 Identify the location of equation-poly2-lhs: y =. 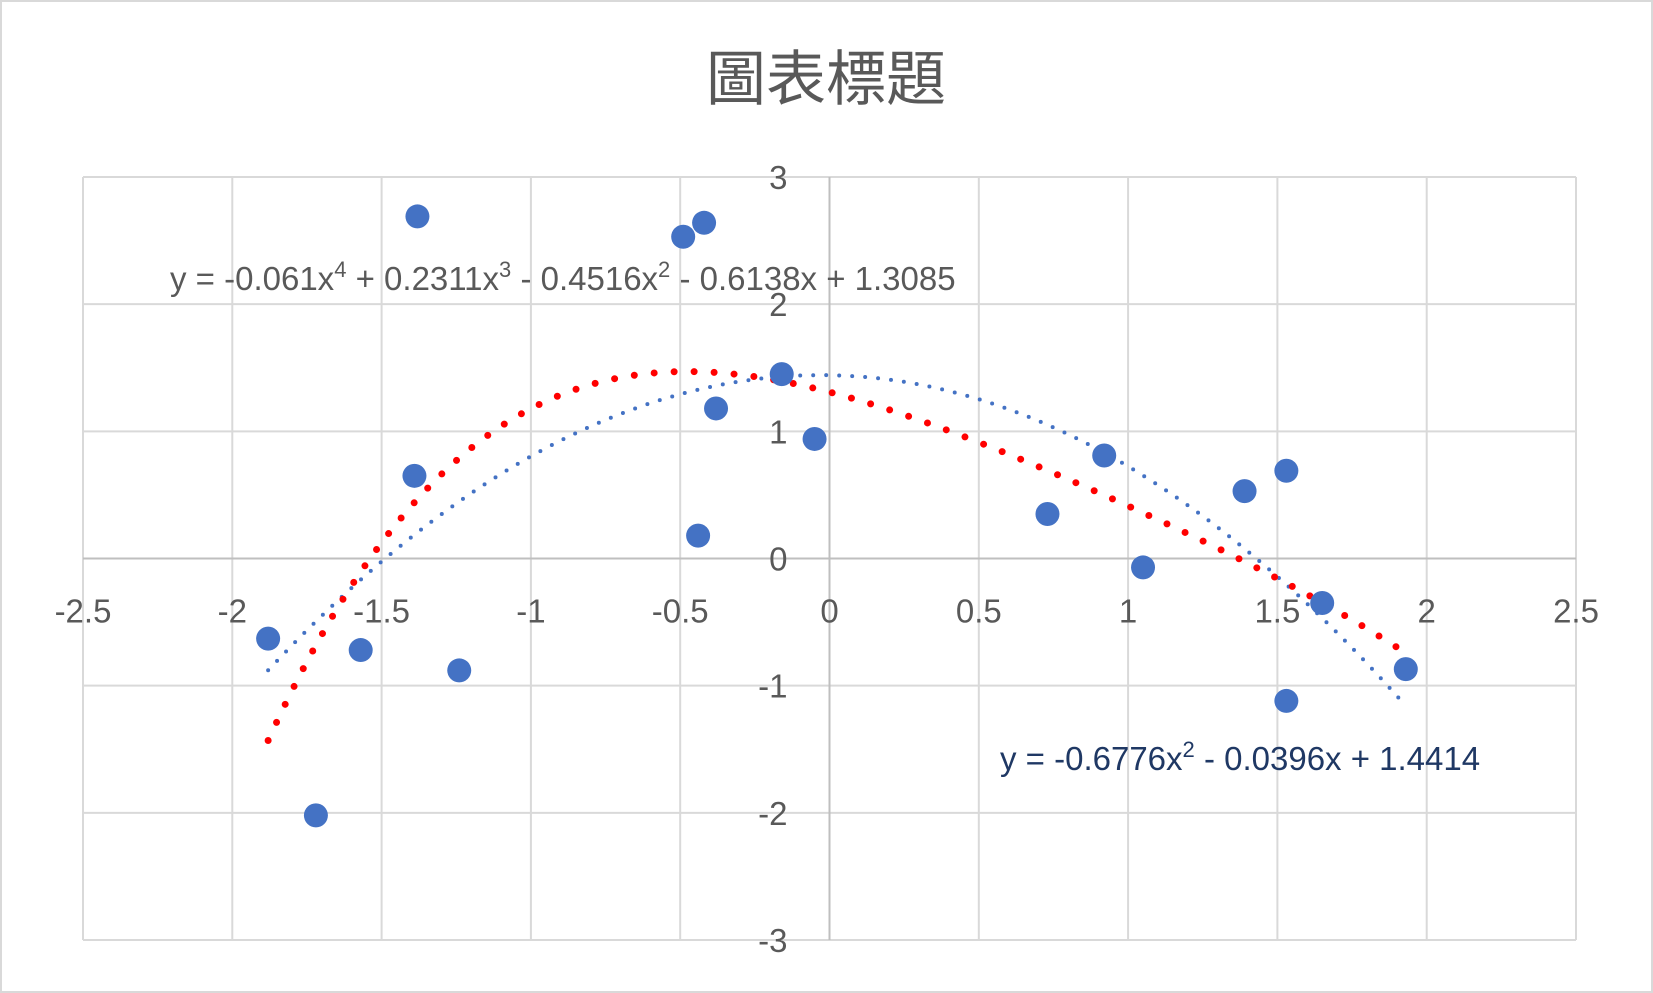
(1027, 758).